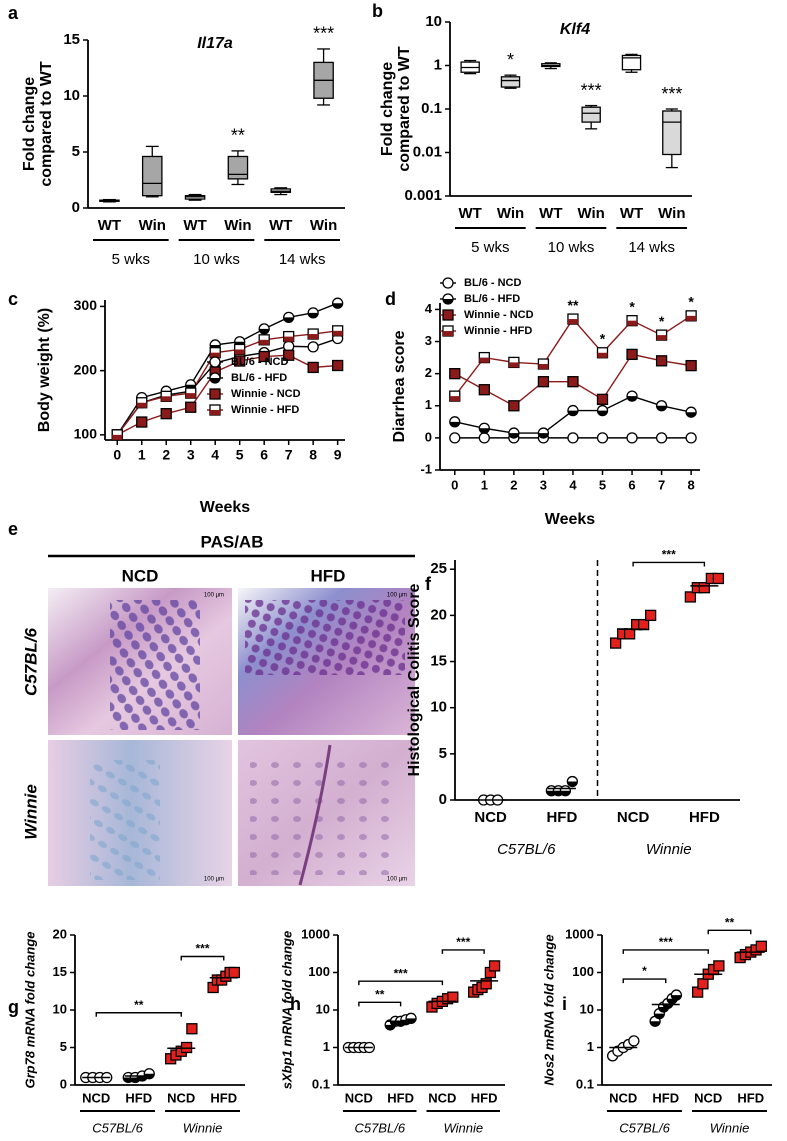 The height and width of the screenshot is (1141, 787). I want to click on y-tick-label: -1, so click(426, 468).